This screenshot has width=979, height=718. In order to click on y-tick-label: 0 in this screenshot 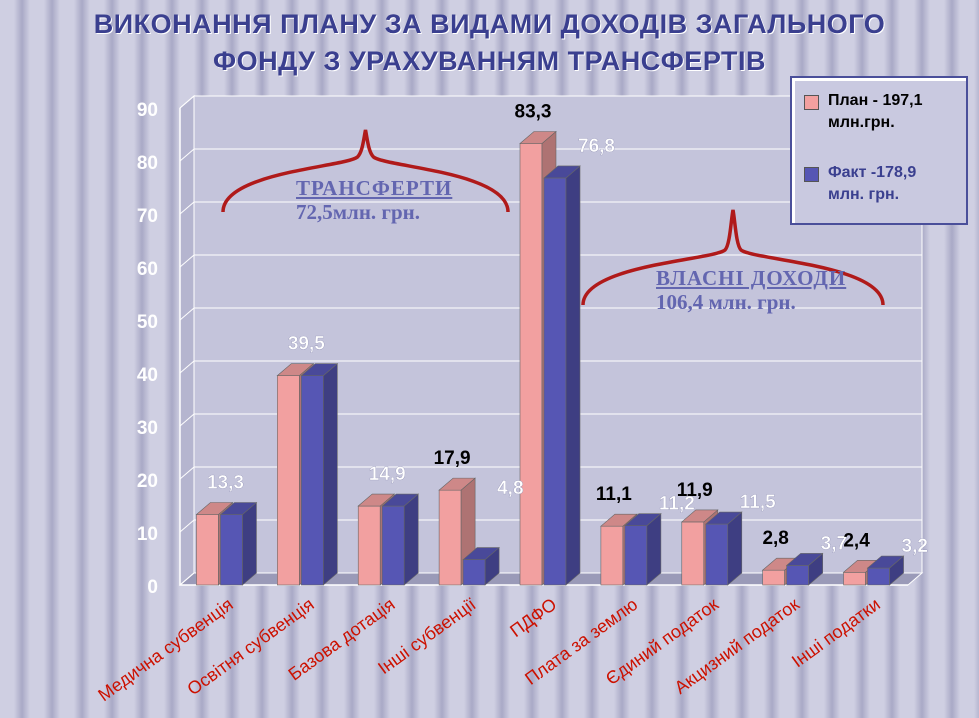, I will do `click(152, 587)`.